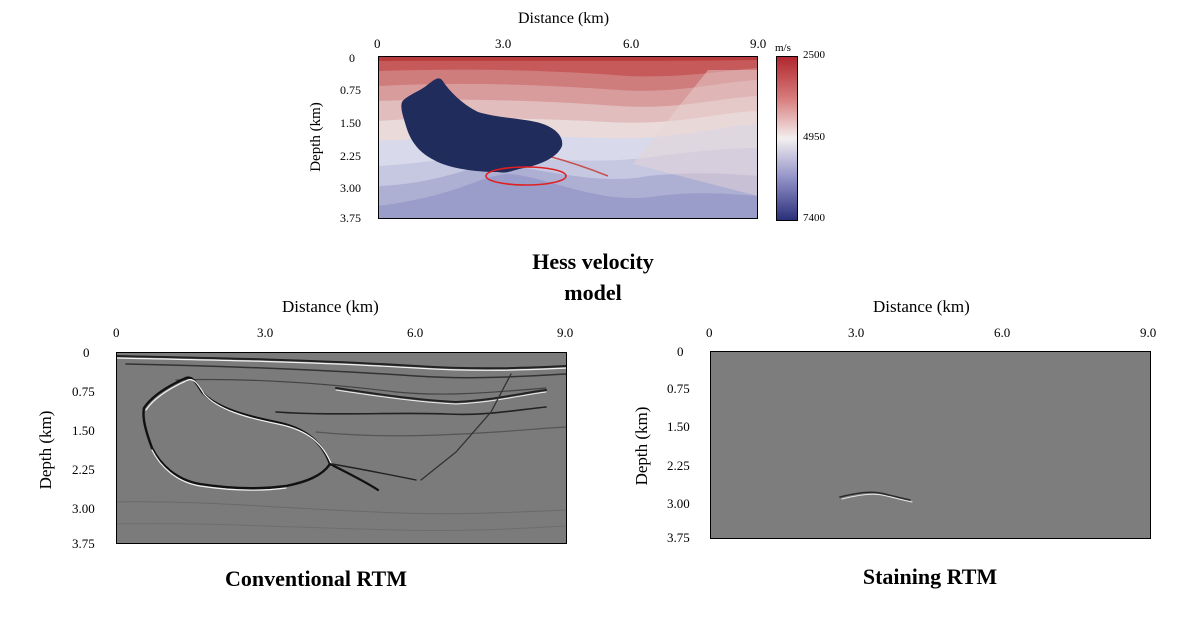  I want to click on left-xtick-3: 9.0, so click(565, 332).